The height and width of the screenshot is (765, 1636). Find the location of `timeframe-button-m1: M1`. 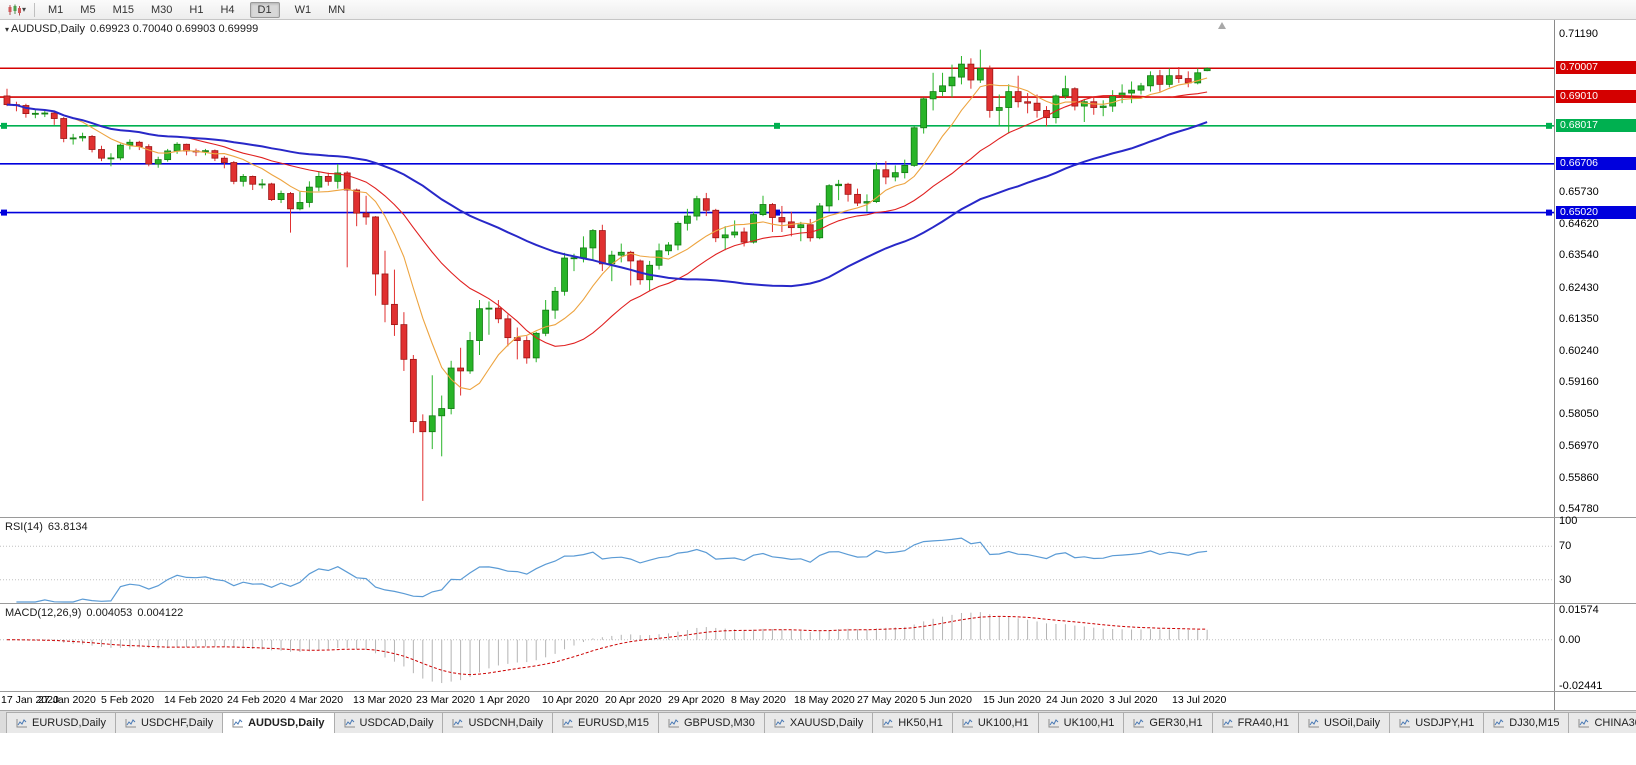

timeframe-button-m1: M1 is located at coordinates (56, 9).